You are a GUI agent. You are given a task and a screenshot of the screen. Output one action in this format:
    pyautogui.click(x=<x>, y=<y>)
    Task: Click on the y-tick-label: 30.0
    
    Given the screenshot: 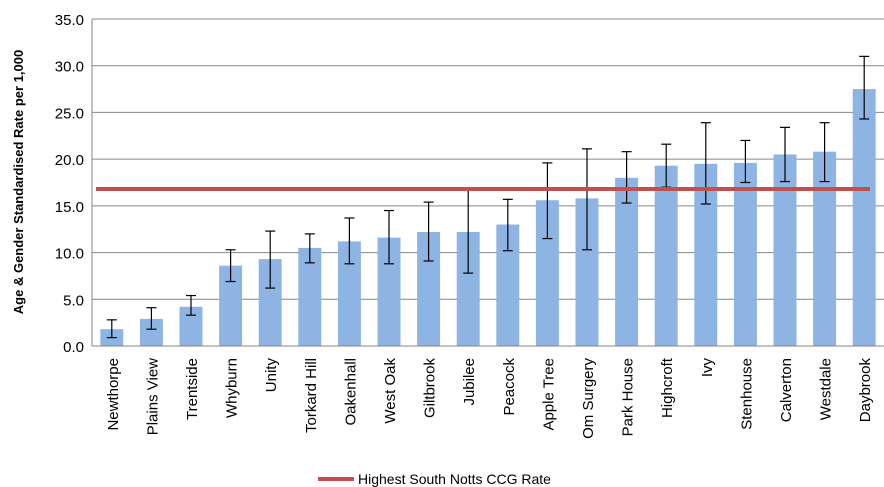 What is the action you would take?
    pyautogui.click(x=69, y=67)
    